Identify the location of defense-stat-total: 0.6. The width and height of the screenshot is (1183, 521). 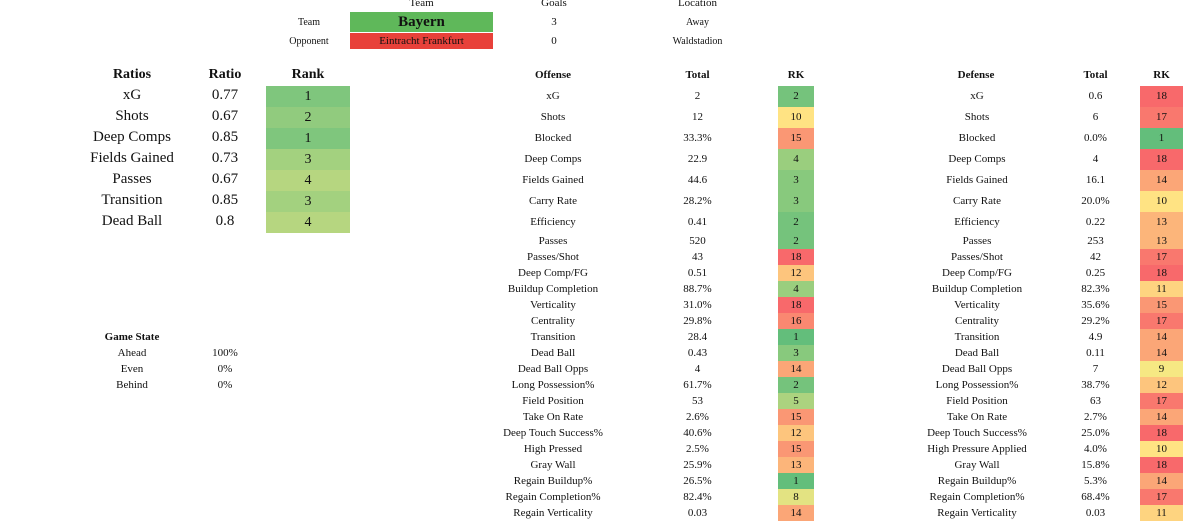
(1095, 96).